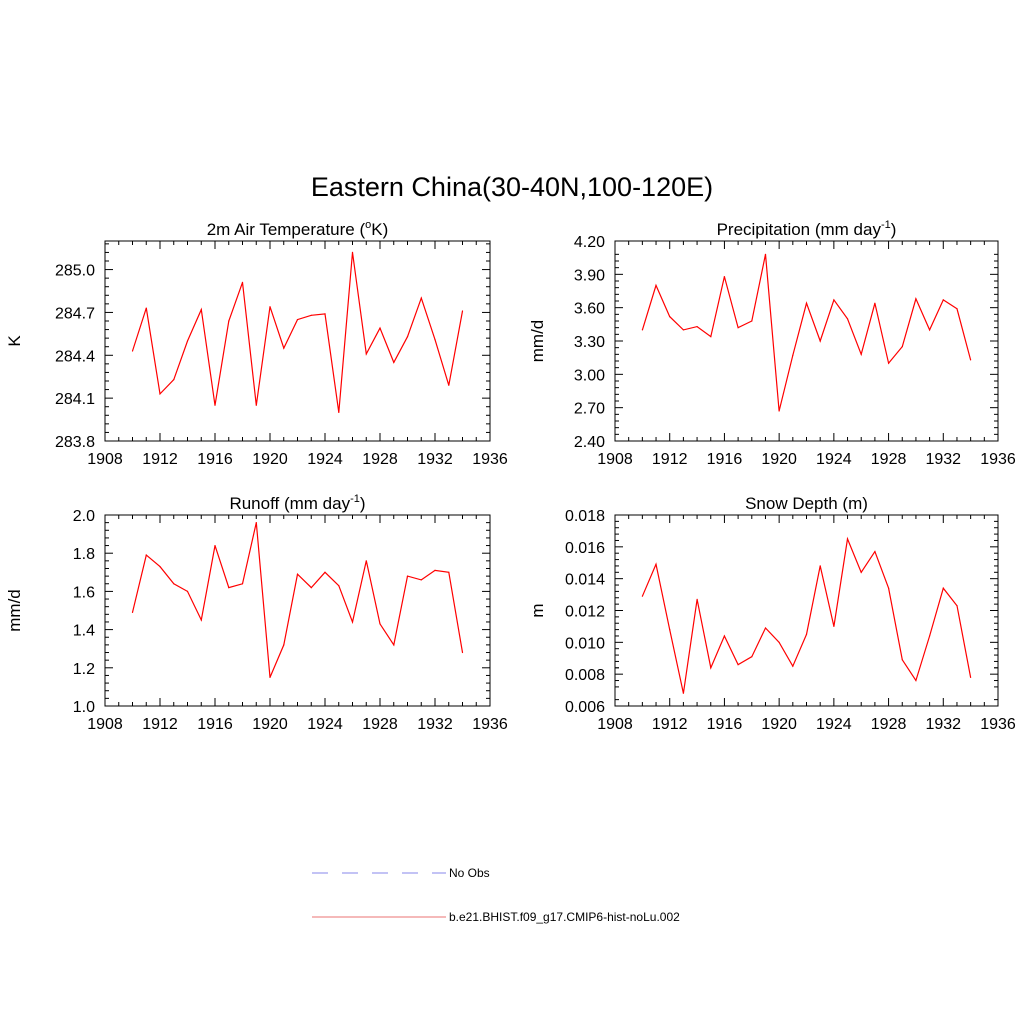 The height and width of the screenshot is (1024, 1024). I want to click on y-tick-label: 284.1, so click(75, 399).